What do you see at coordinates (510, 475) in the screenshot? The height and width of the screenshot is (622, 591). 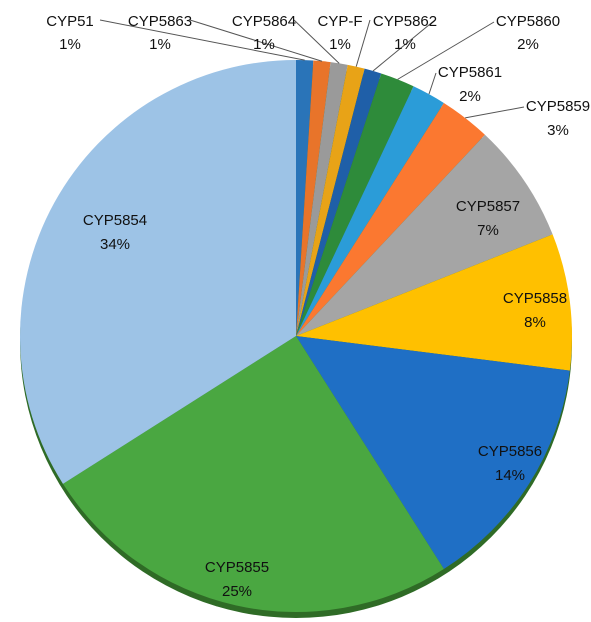 I see `slice-value-label: 14%` at bounding box center [510, 475].